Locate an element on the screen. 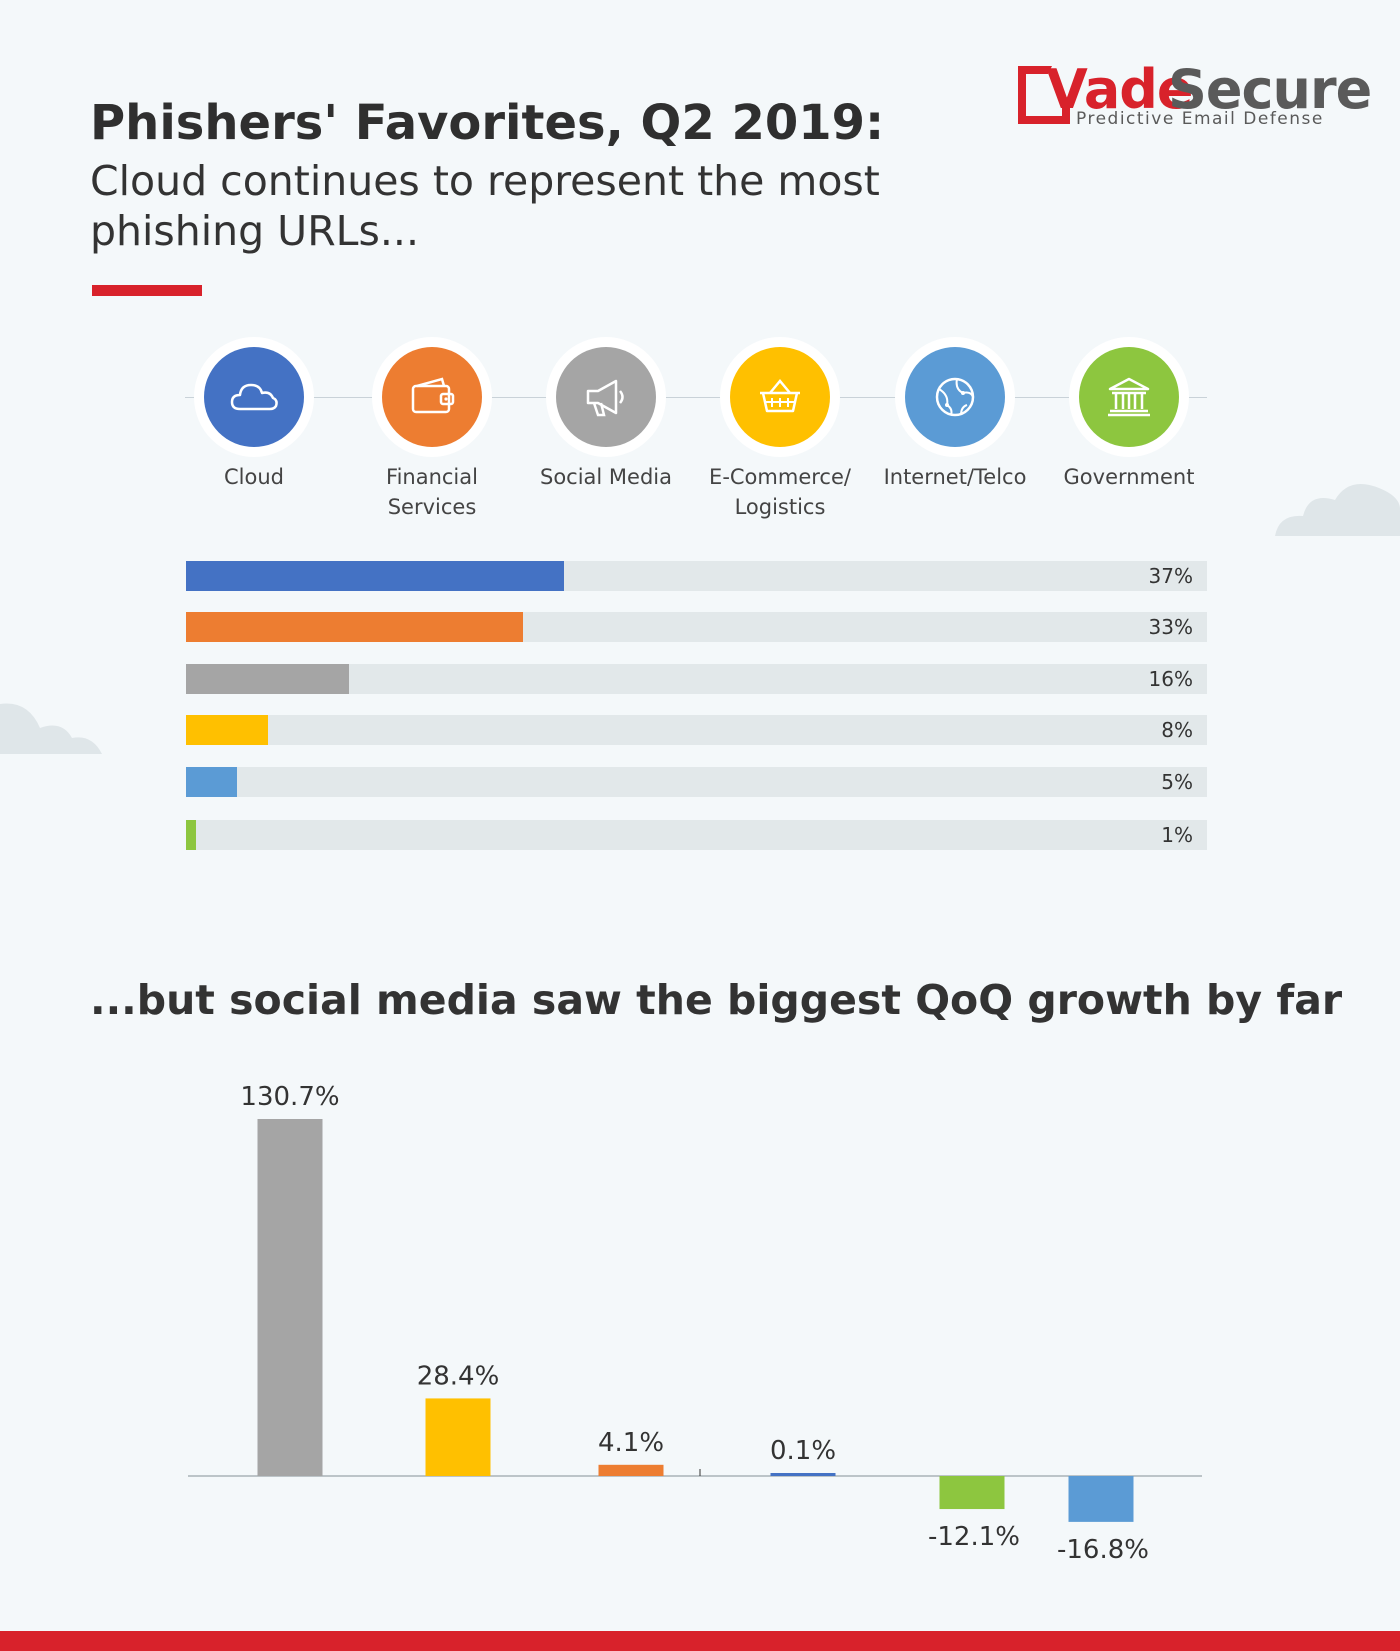  vade-secure-logo: Vade Secure Predictive Email Defense is located at coordinates (1192, 95).